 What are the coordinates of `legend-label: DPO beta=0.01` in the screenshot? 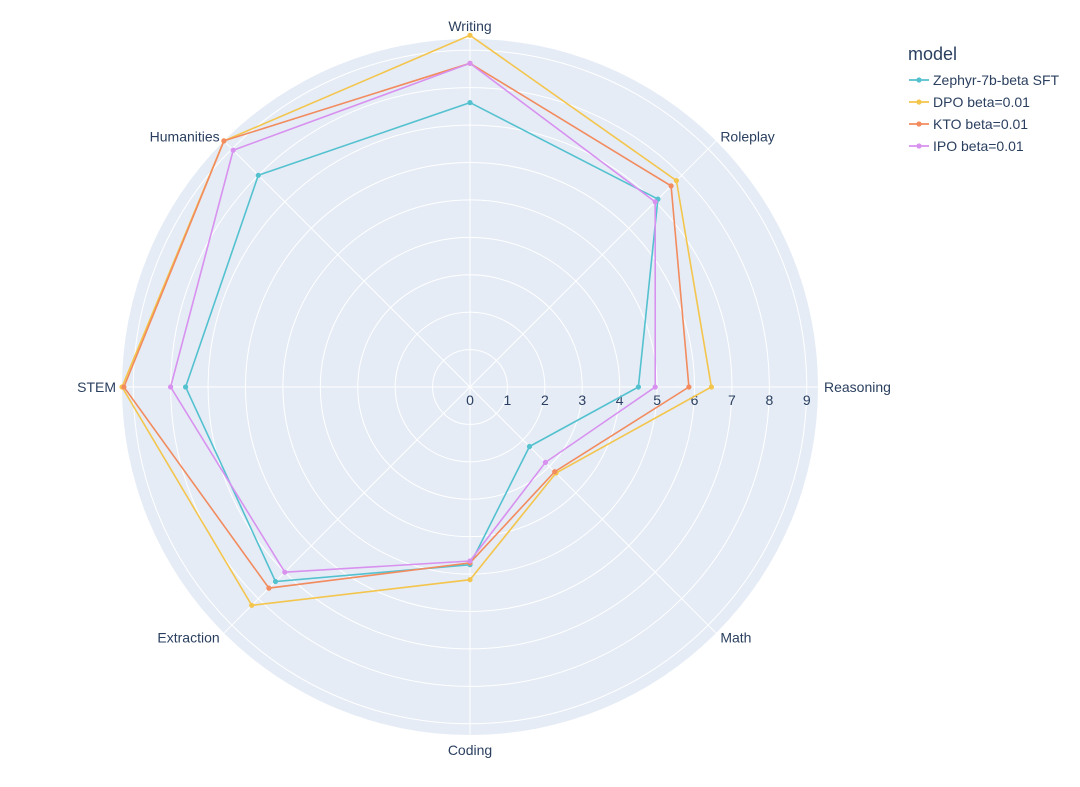 It's located at (981, 102).